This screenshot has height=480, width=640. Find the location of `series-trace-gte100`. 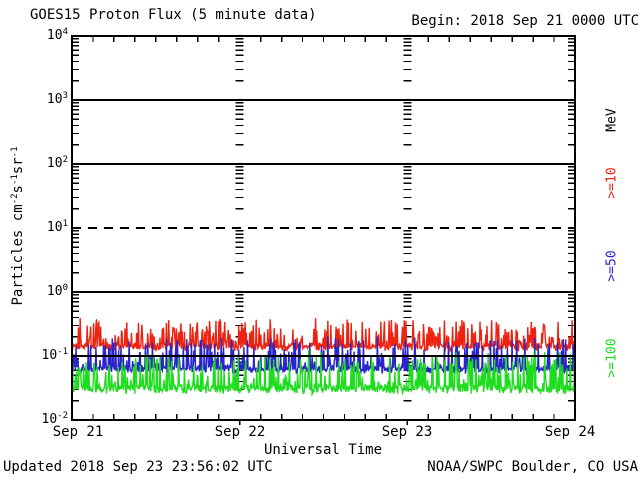

series-trace-gte100 is located at coordinates (323, 373).